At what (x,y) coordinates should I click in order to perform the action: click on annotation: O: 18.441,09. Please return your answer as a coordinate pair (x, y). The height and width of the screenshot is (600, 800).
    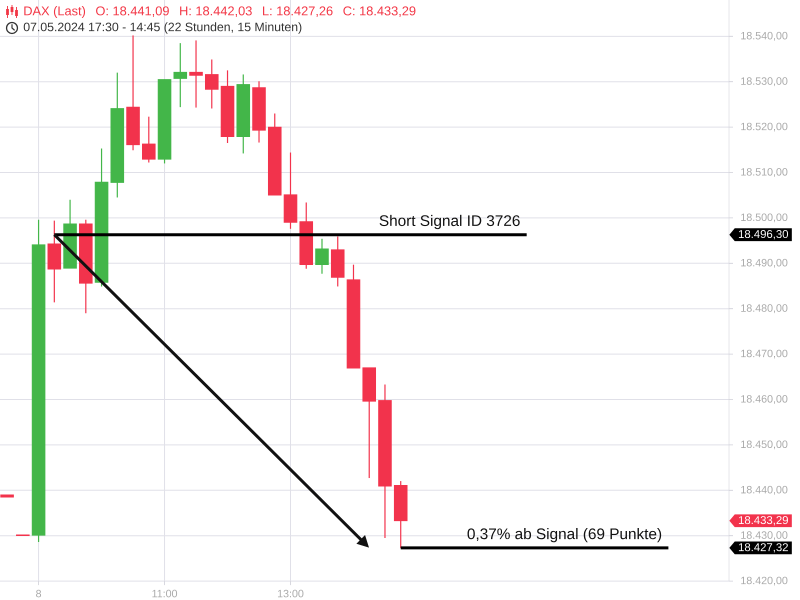
    Looking at the image, I should click on (132, 11).